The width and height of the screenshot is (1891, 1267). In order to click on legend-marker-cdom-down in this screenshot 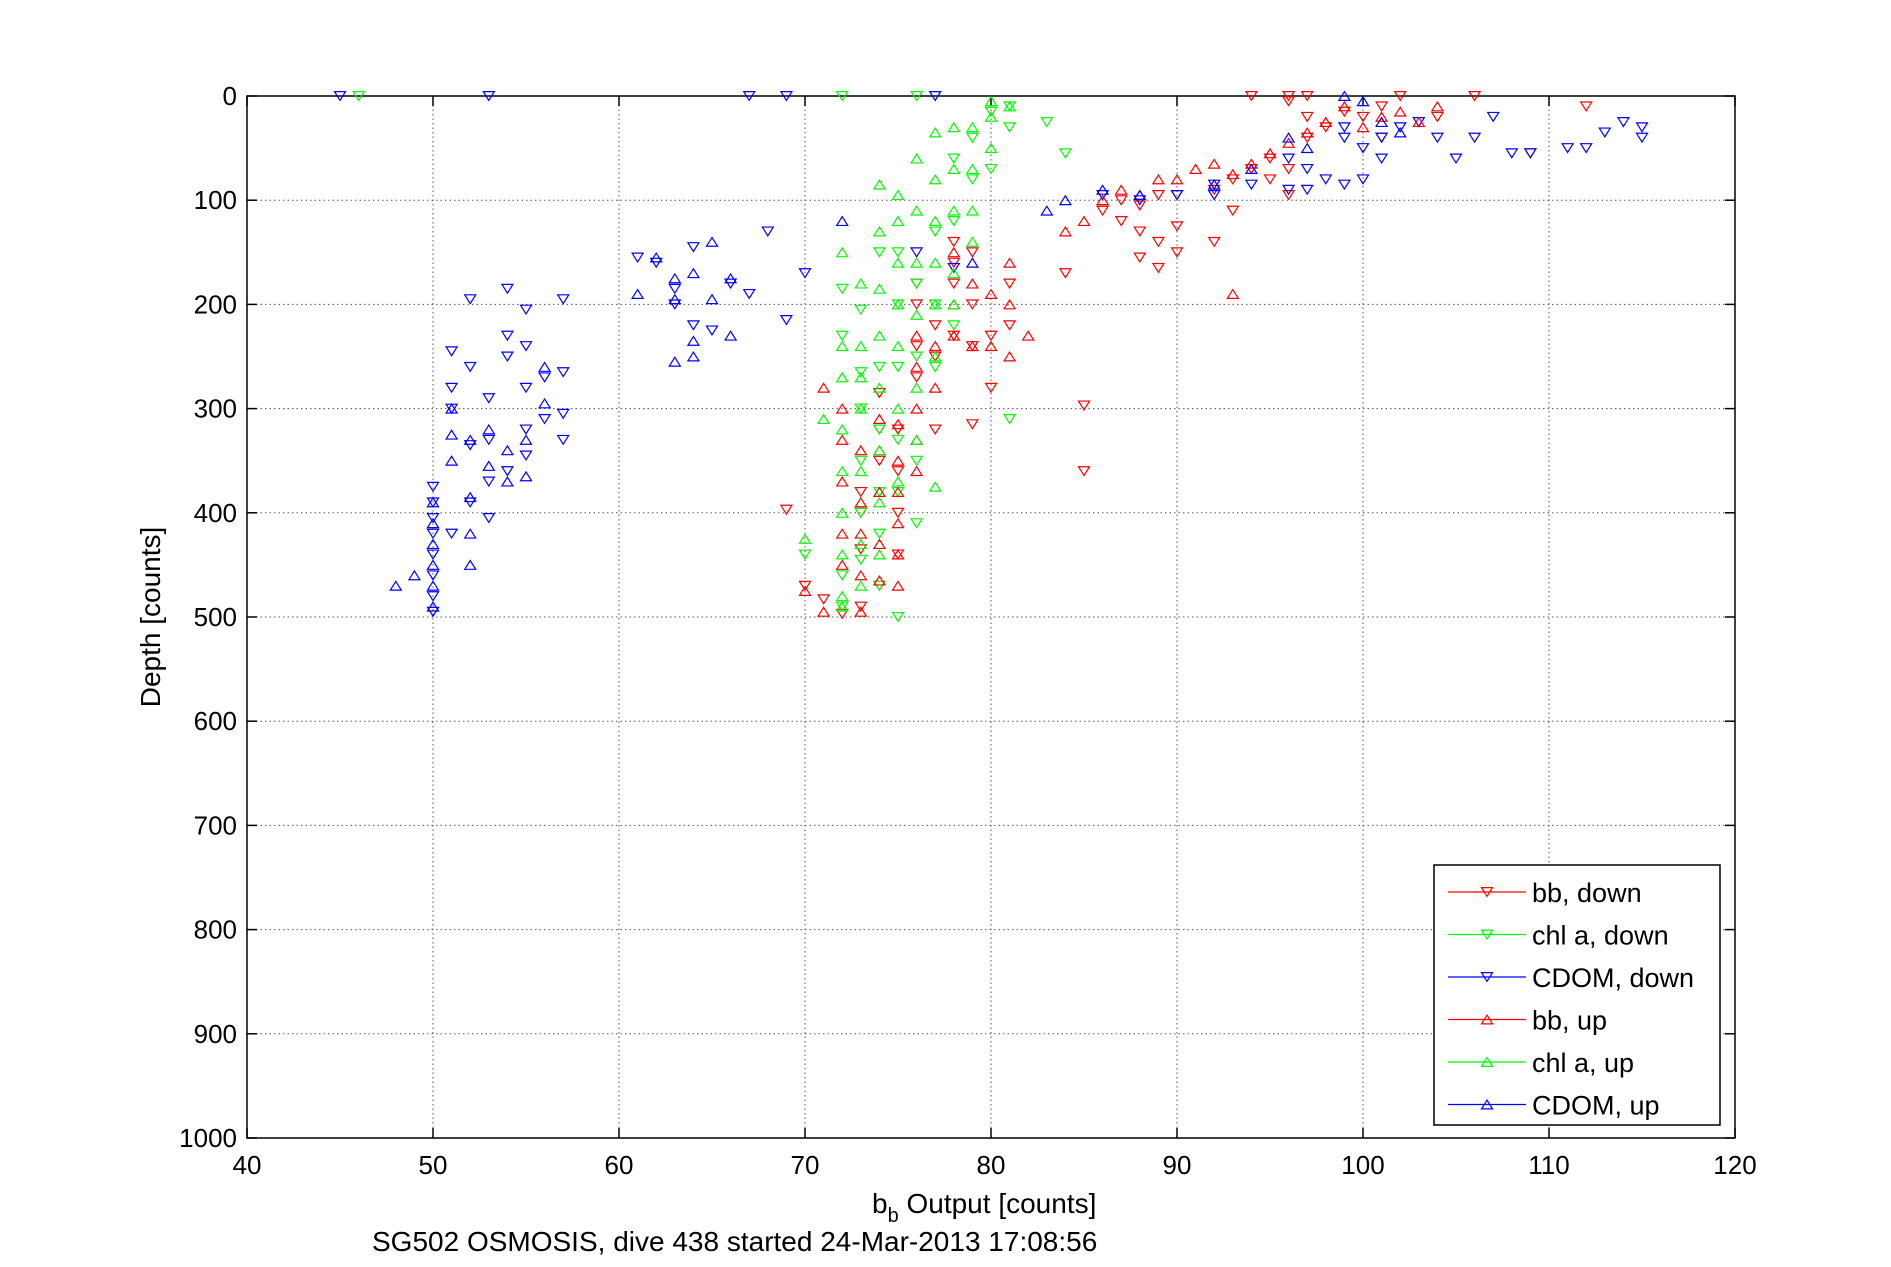, I will do `click(1487, 977)`.